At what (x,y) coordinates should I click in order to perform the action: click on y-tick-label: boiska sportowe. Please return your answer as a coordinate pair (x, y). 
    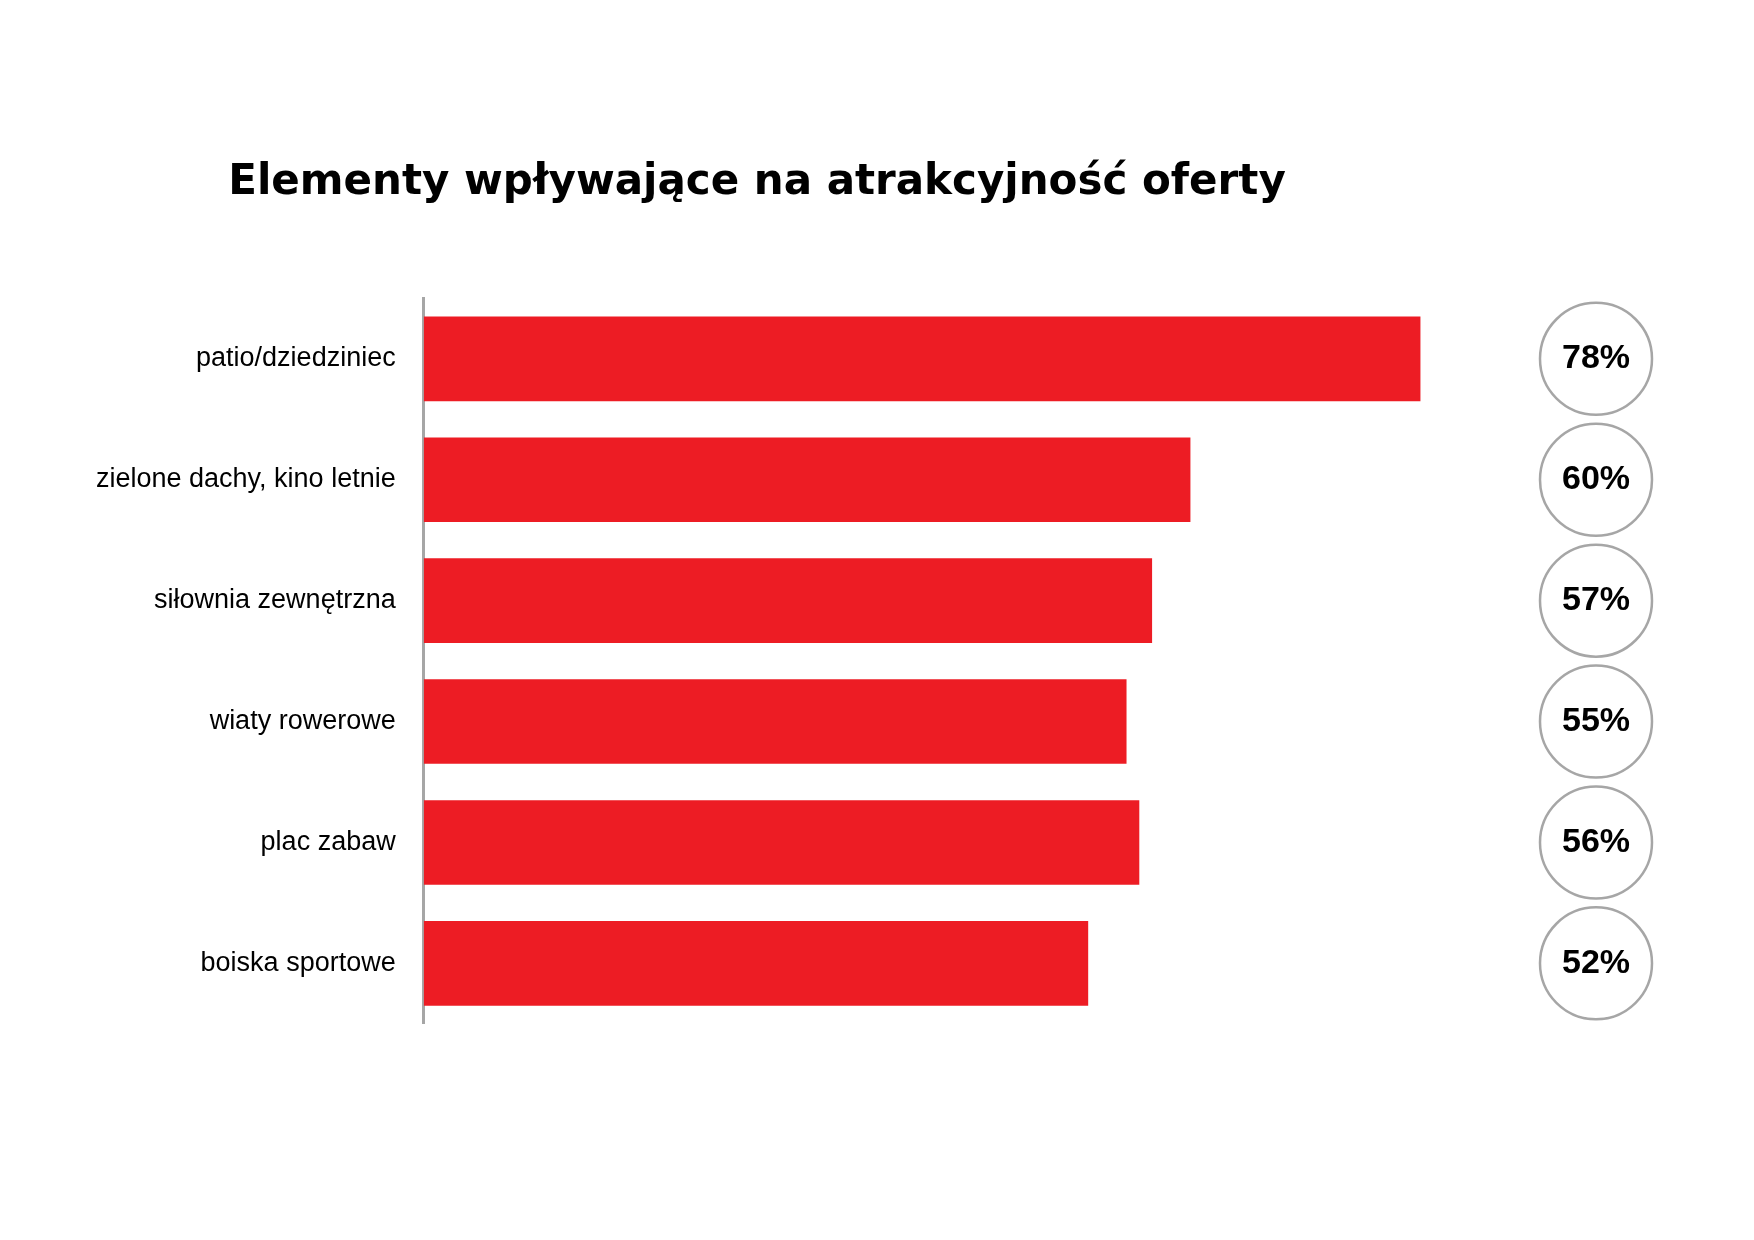
    Looking at the image, I should click on (298, 961).